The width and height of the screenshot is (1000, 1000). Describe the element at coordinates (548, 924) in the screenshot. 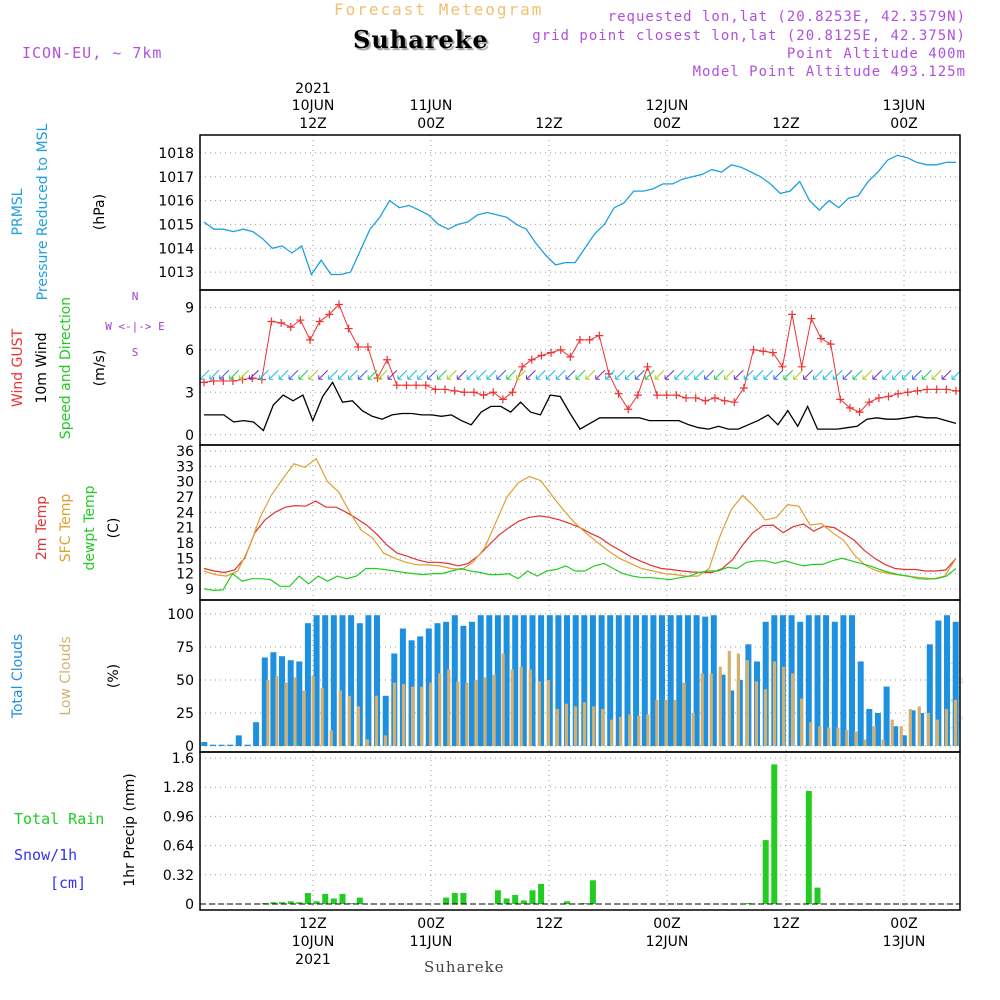

I see `bottom-tick-hour: 12Z` at that location.